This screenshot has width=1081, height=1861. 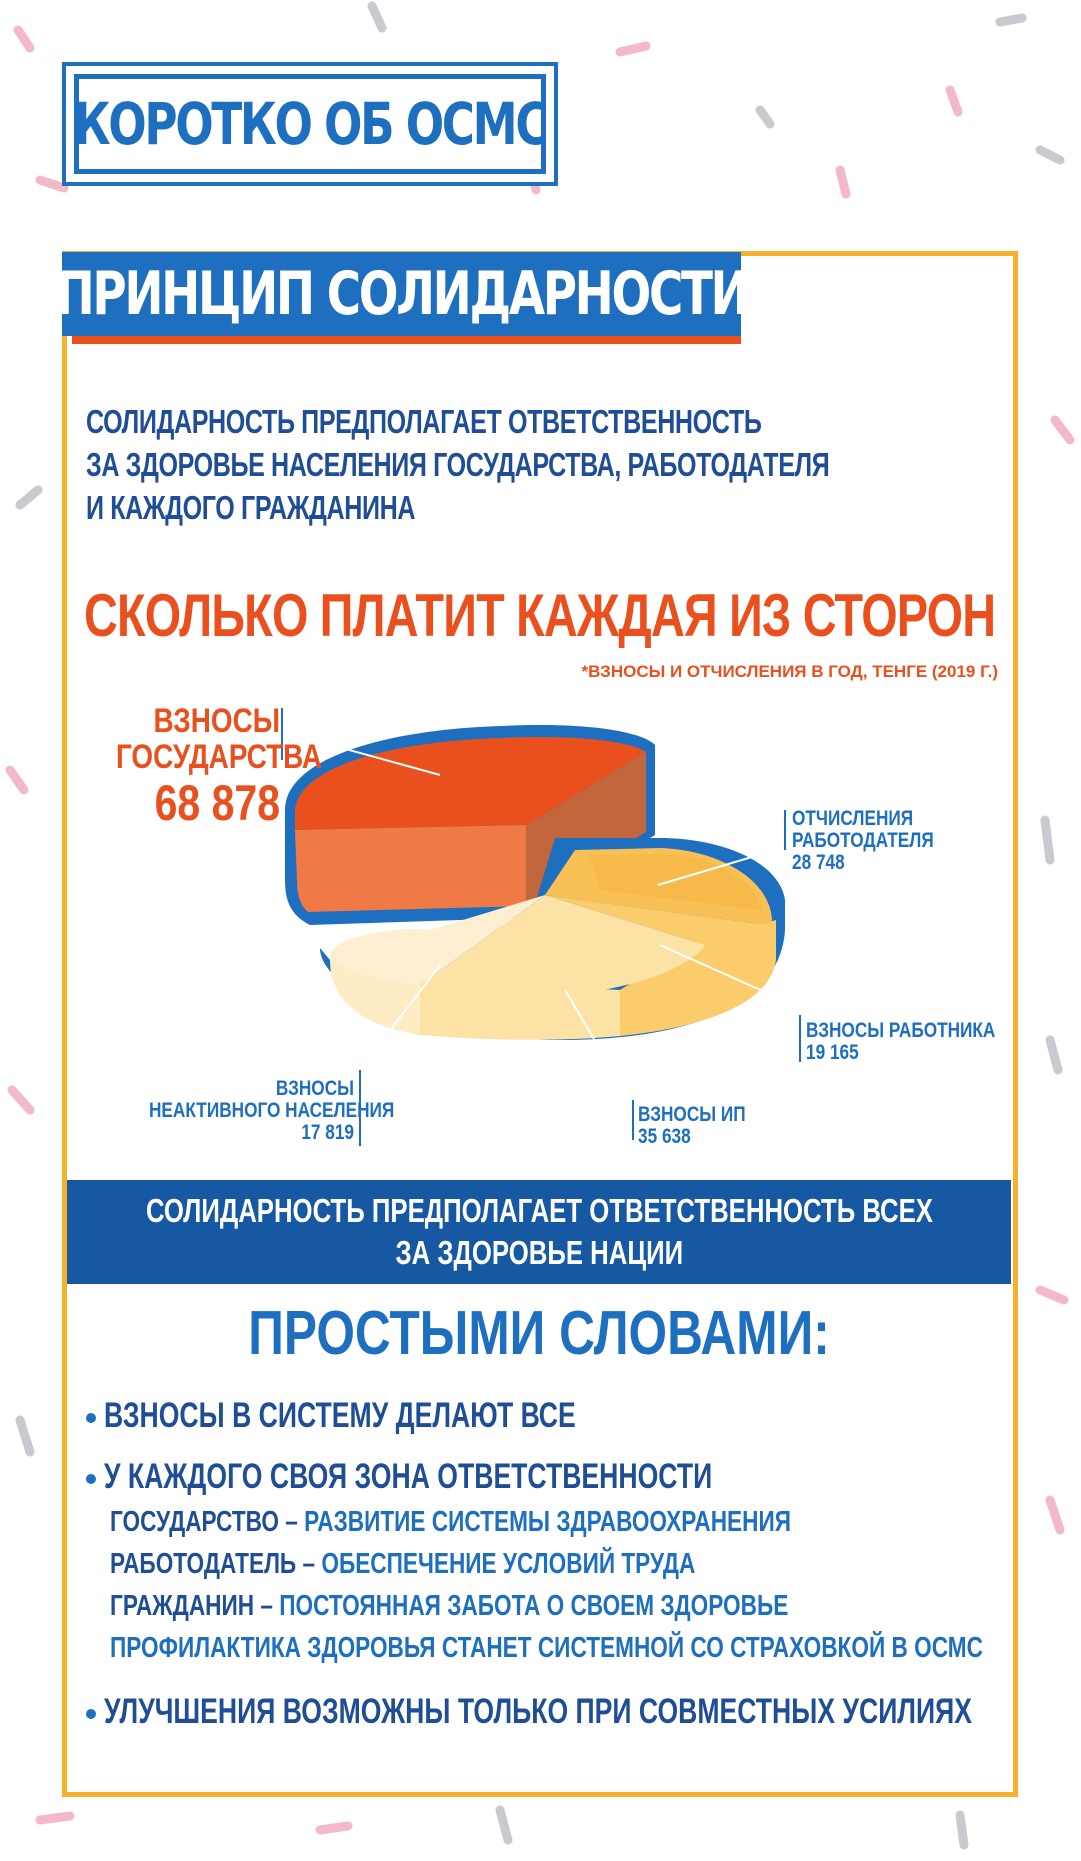 I want to click on header-stamp: КОРОТКО ОБ ОСМС, so click(x=310, y=124).